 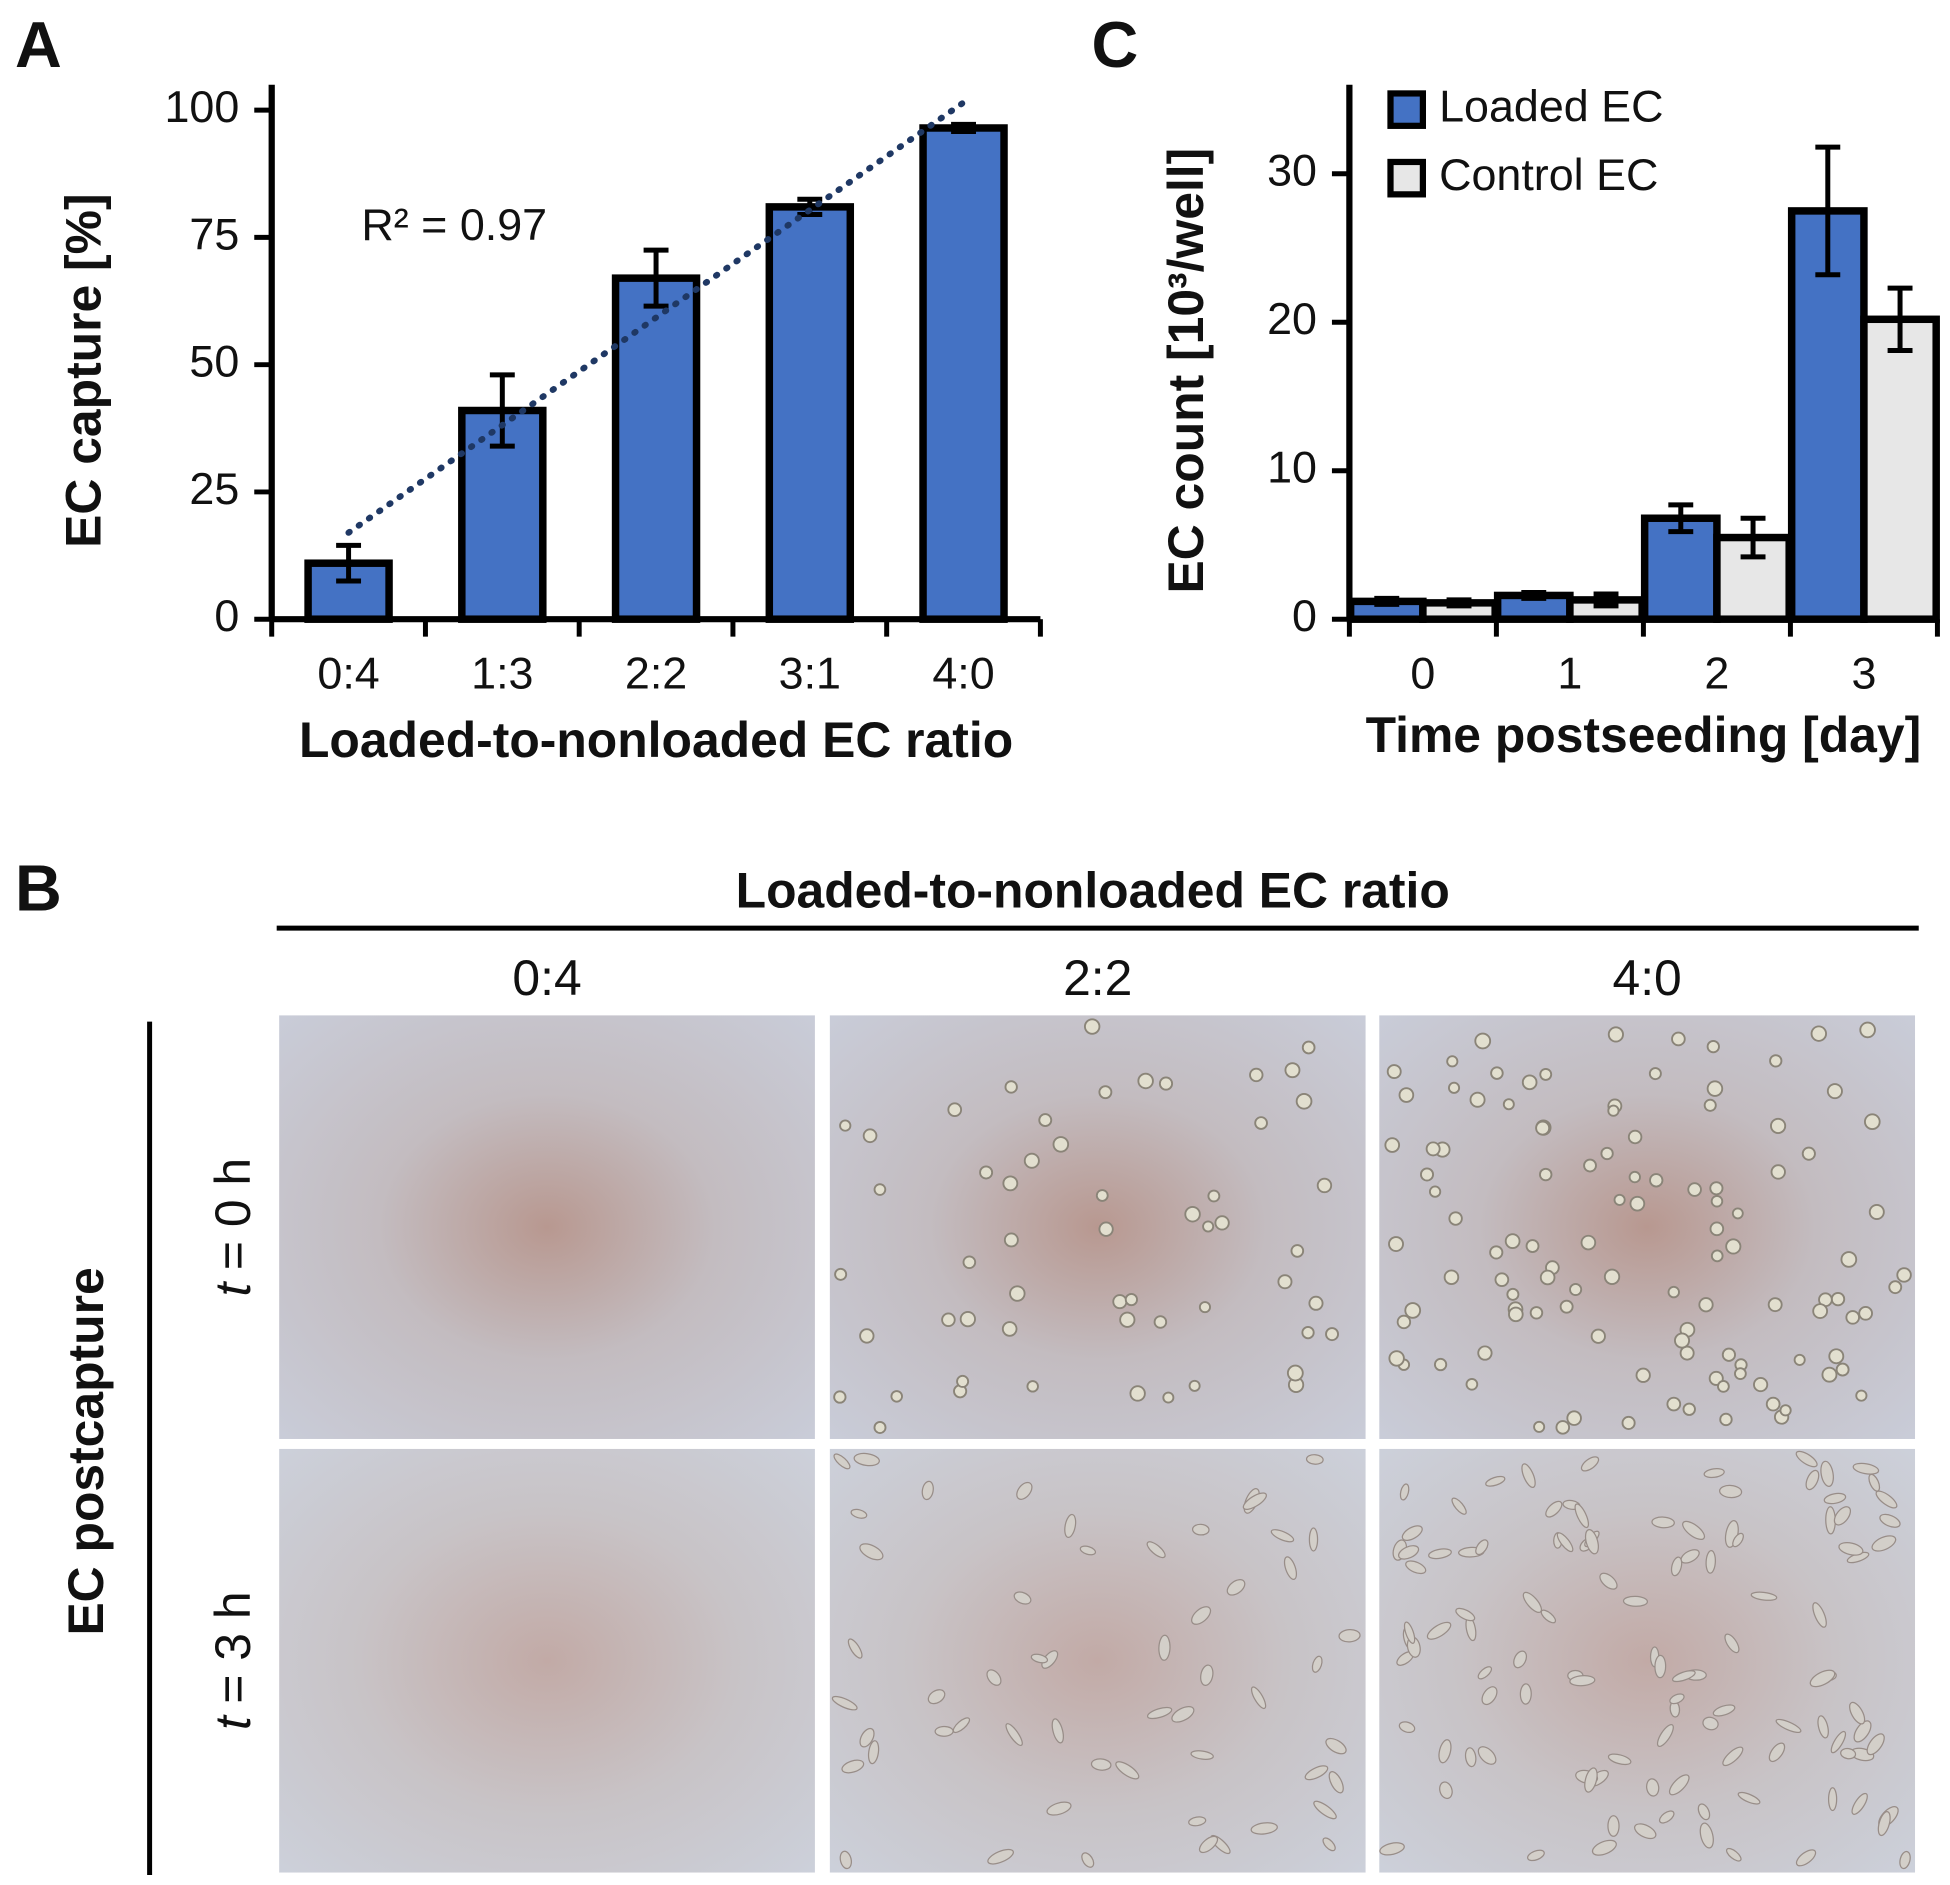 I want to click on trendline, so click(x=656, y=317).